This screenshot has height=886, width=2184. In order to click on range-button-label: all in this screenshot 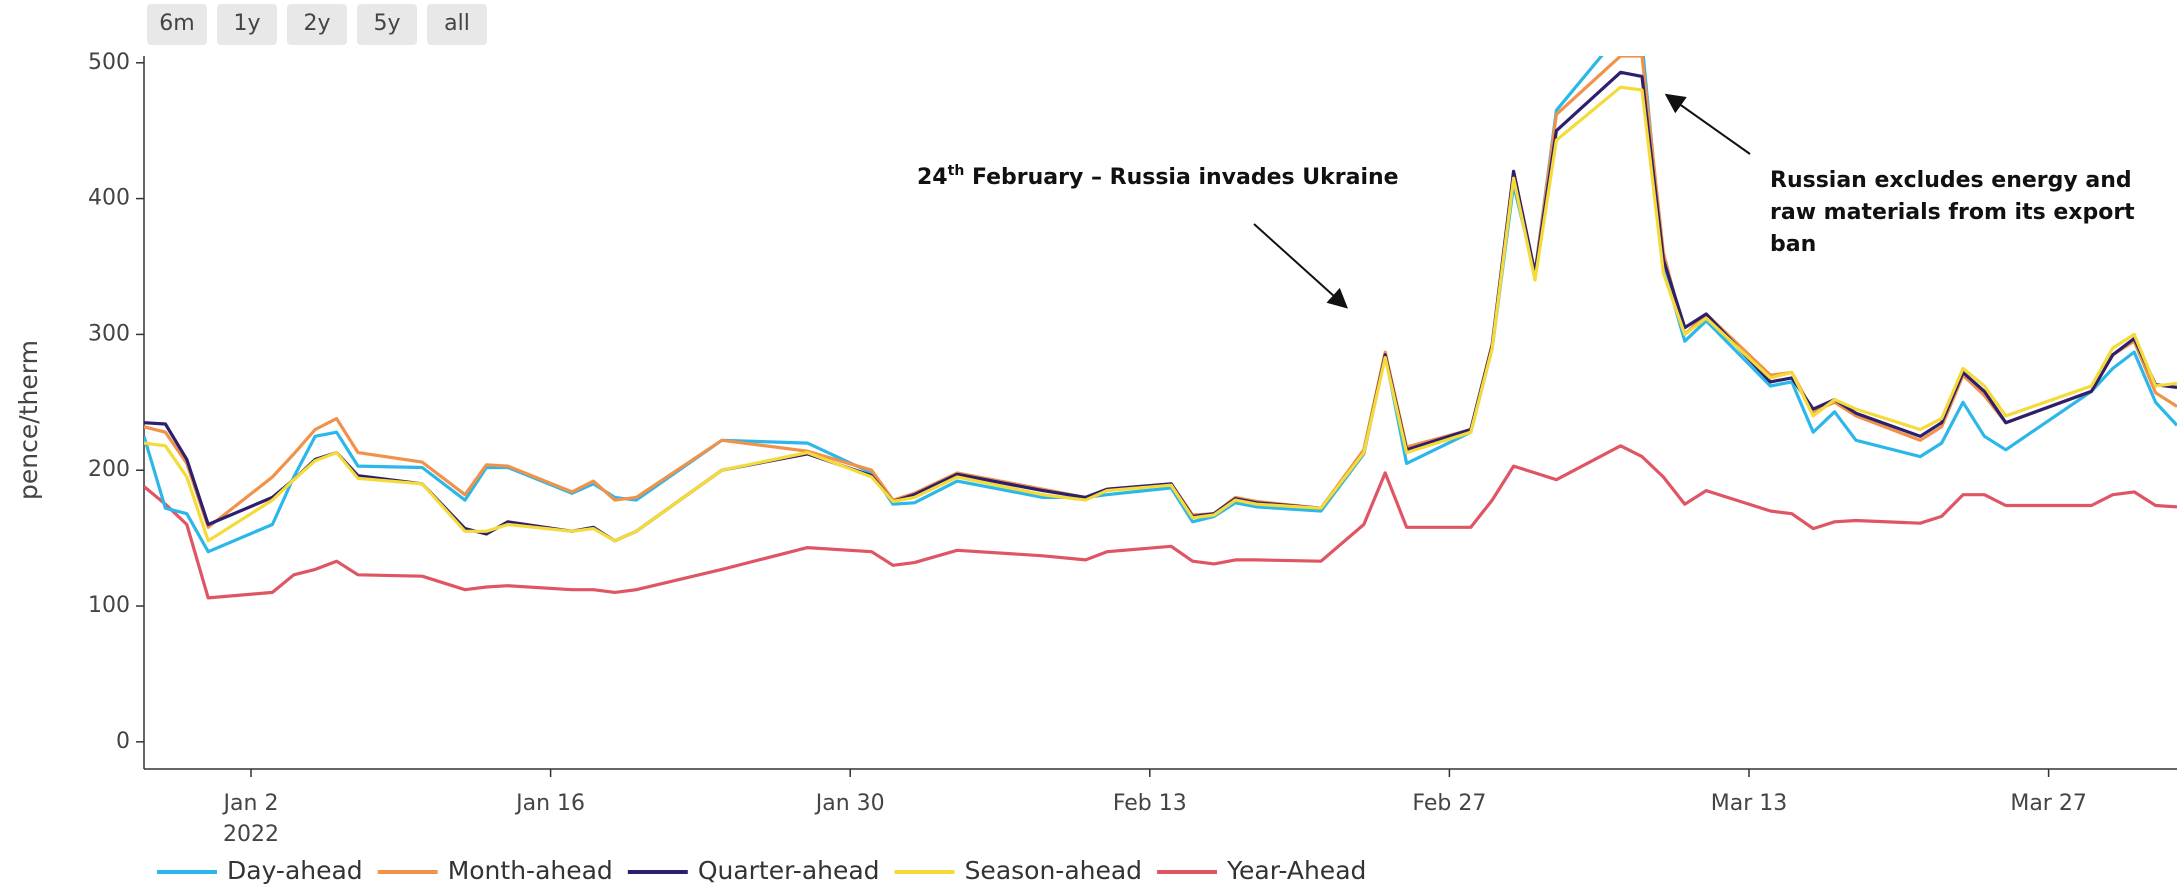, I will do `click(457, 23)`.